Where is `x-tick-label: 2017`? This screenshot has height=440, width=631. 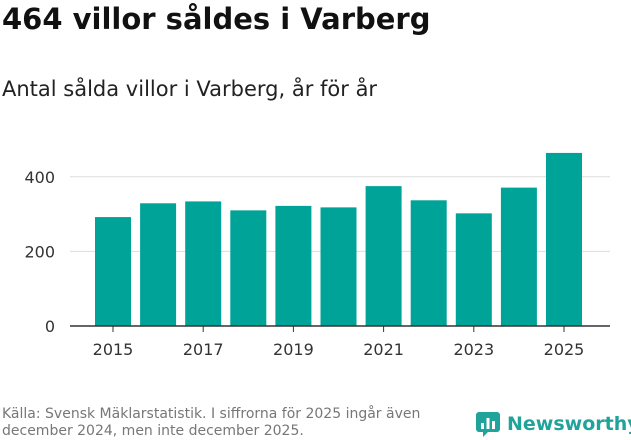 x-tick-label: 2017 is located at coordinates (203, 349).